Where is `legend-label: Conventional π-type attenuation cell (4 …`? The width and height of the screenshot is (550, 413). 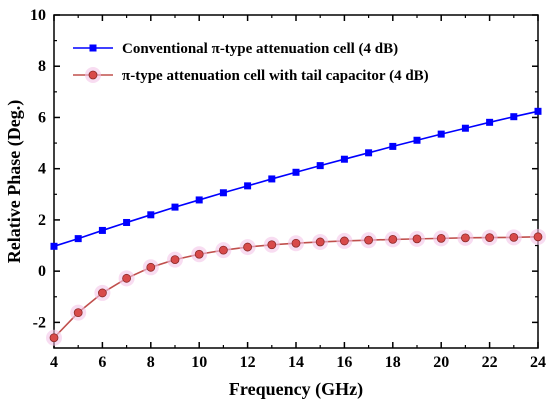
legend-label: Conventional π-type attenuation cell (4 … is located at coordinates (260, 49).